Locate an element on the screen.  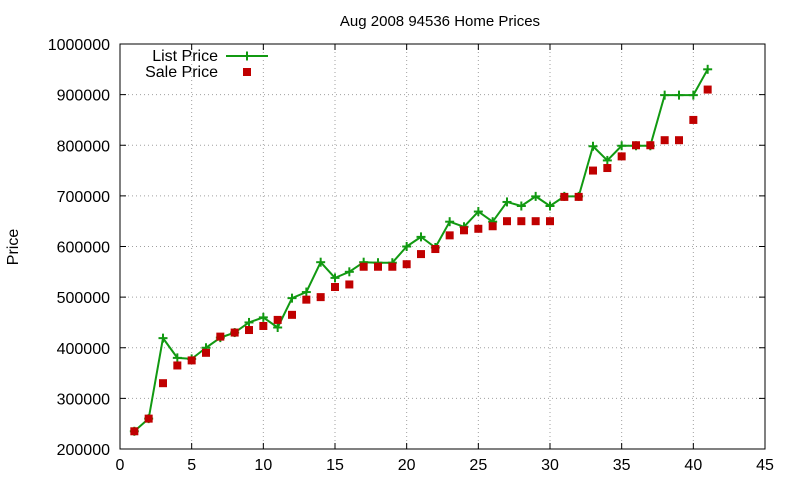
x-tick-label: 10 is located at coordinates (263, 465).